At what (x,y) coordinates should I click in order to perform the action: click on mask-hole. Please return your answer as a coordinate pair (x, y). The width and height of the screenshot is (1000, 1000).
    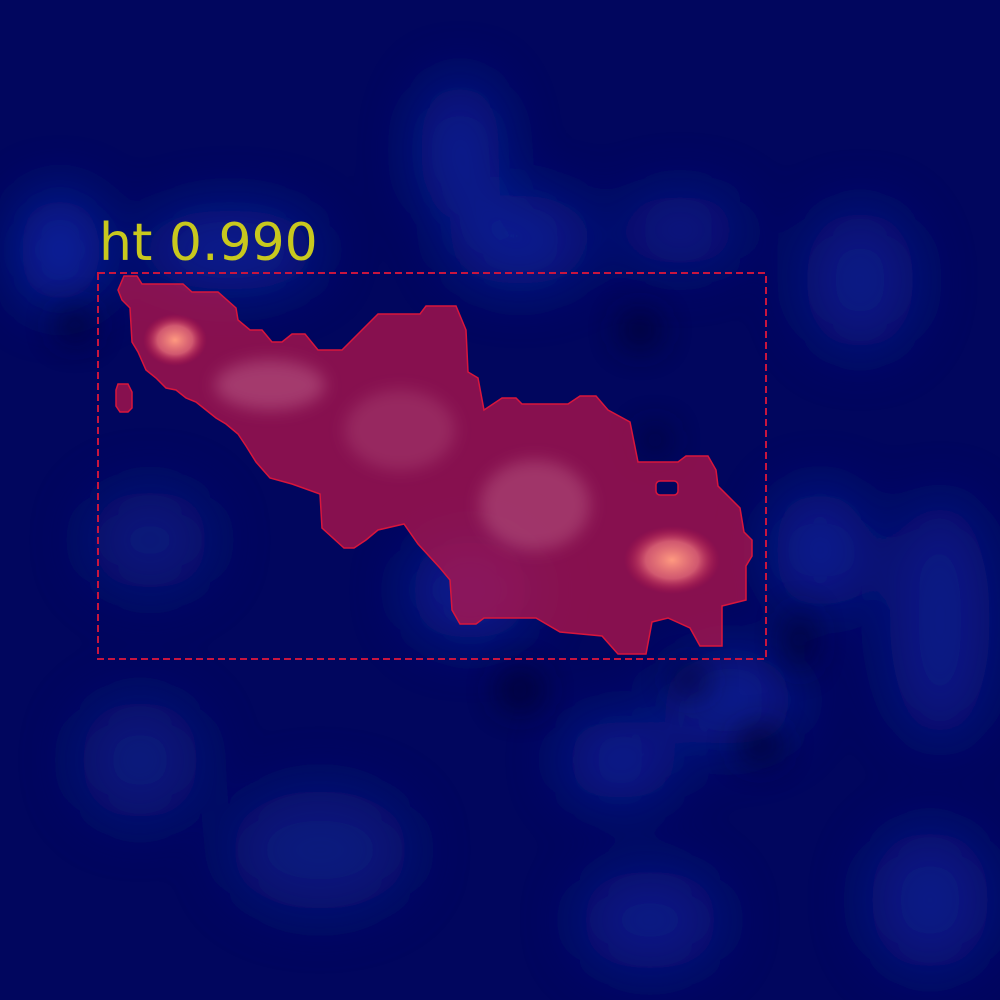
    Looking at the image, I should click on (667, 488).